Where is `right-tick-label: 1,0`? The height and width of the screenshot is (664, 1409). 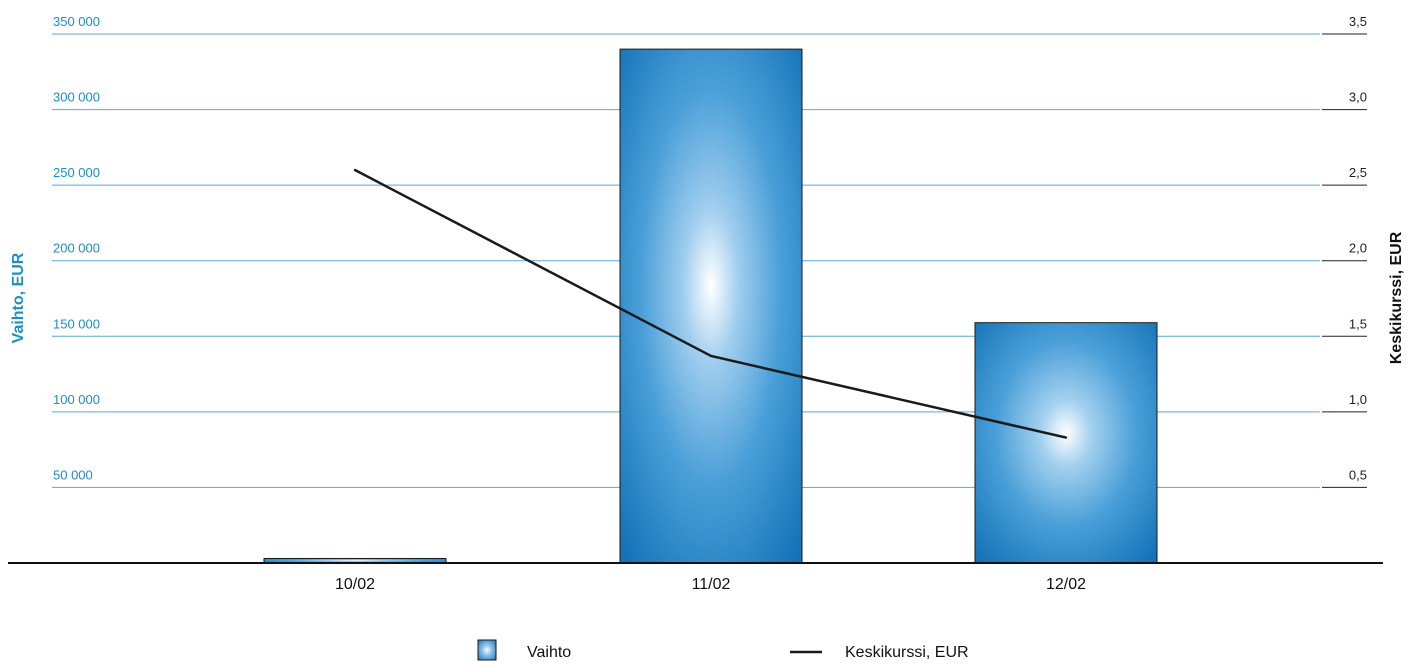 right-tick-label: 1,0 is located at coordinates (1358, 399).